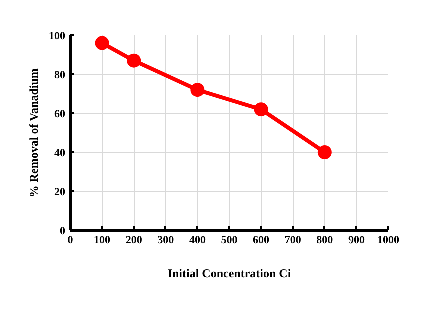 The height and width of the screenshot is (317, 430). I want to click on x-tick-label: 400, so click(197, 240).